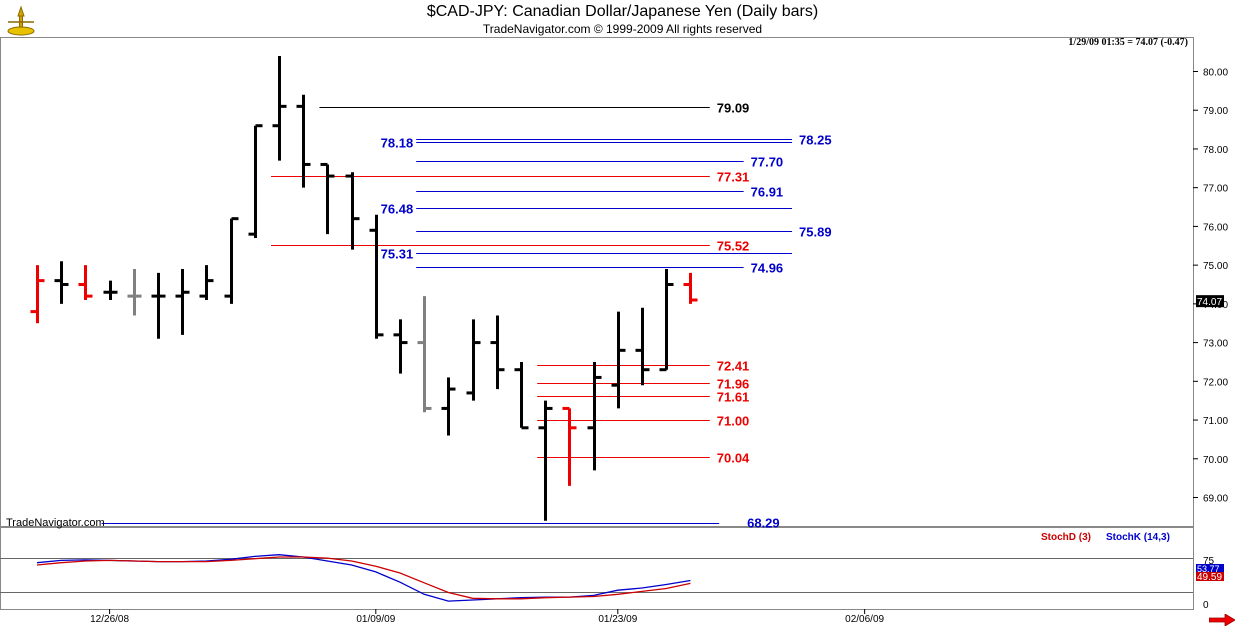 The width and height of the screenshot is (1245, 631). I want to click on stochk-value: 53.77, so click(1208, 569).